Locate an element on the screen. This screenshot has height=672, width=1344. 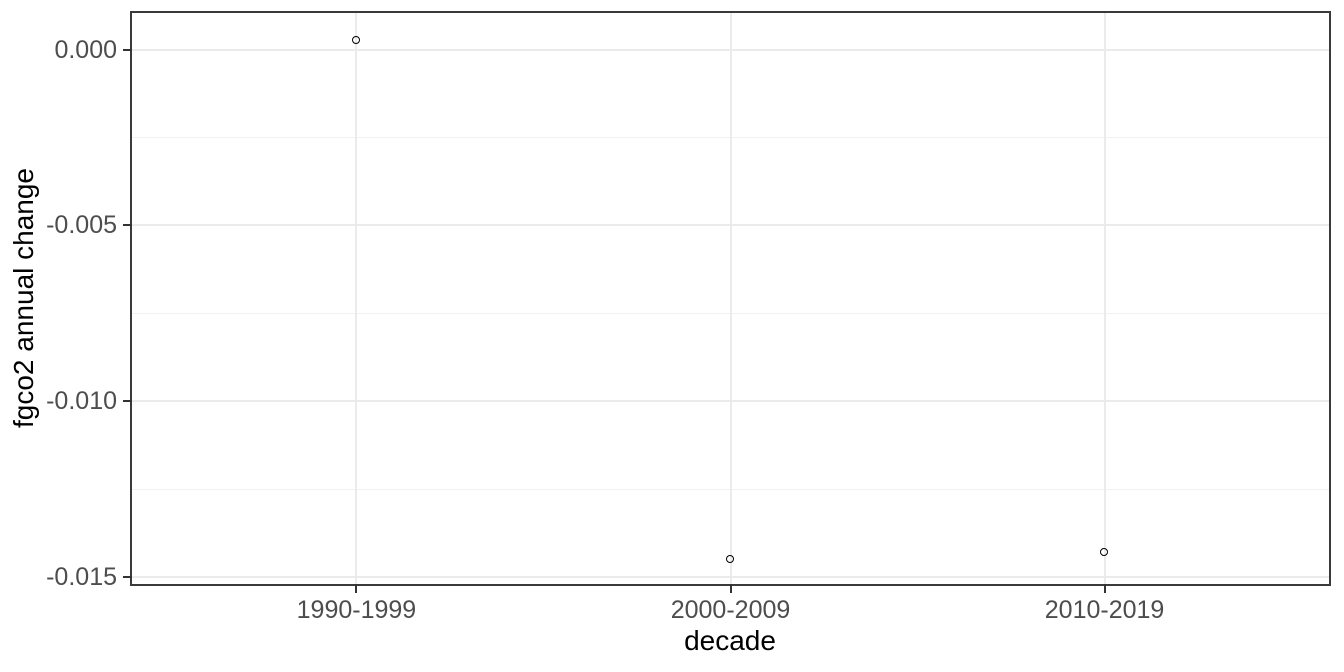
y-axis-tick-label: -0.010 is located at coordinates (81, 401).